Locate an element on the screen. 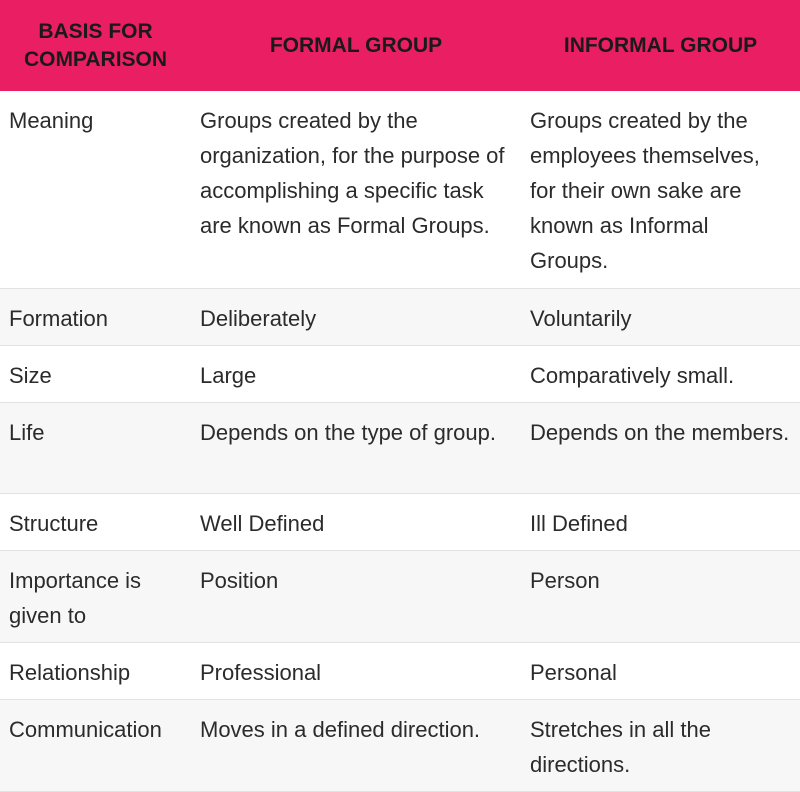  cell-basis: Formation is located at coordinates (95, 317).